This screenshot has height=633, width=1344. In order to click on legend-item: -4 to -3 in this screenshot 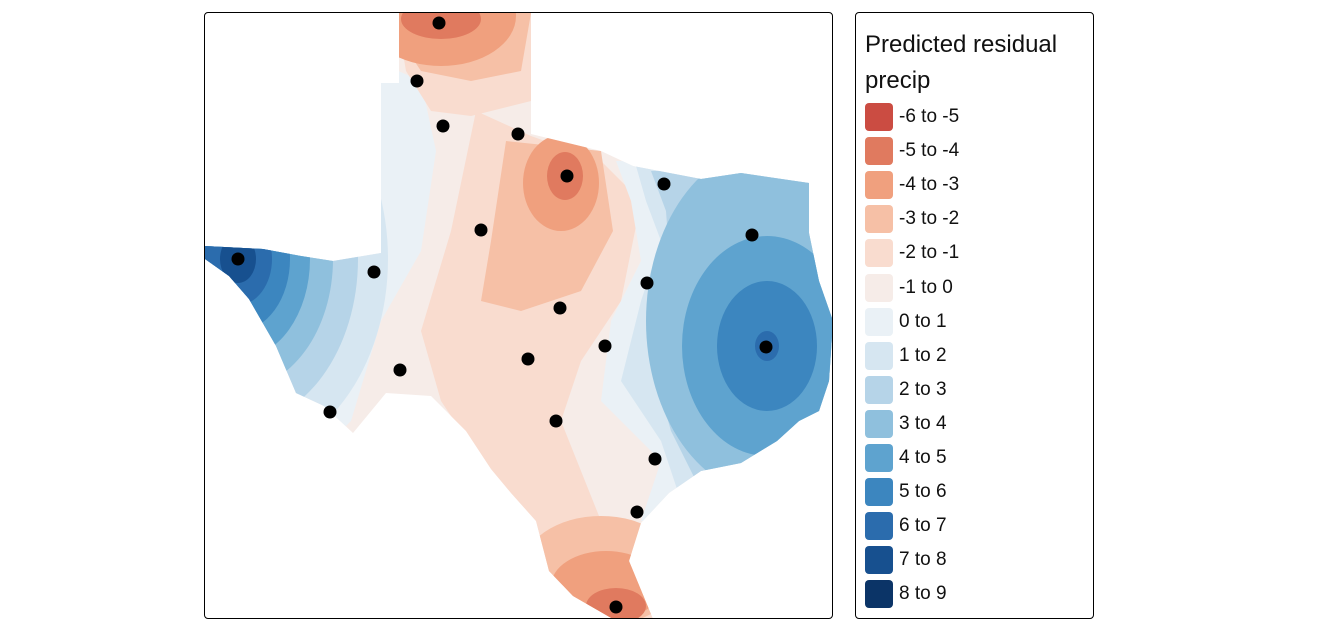, I will do `click(912, 185)`.